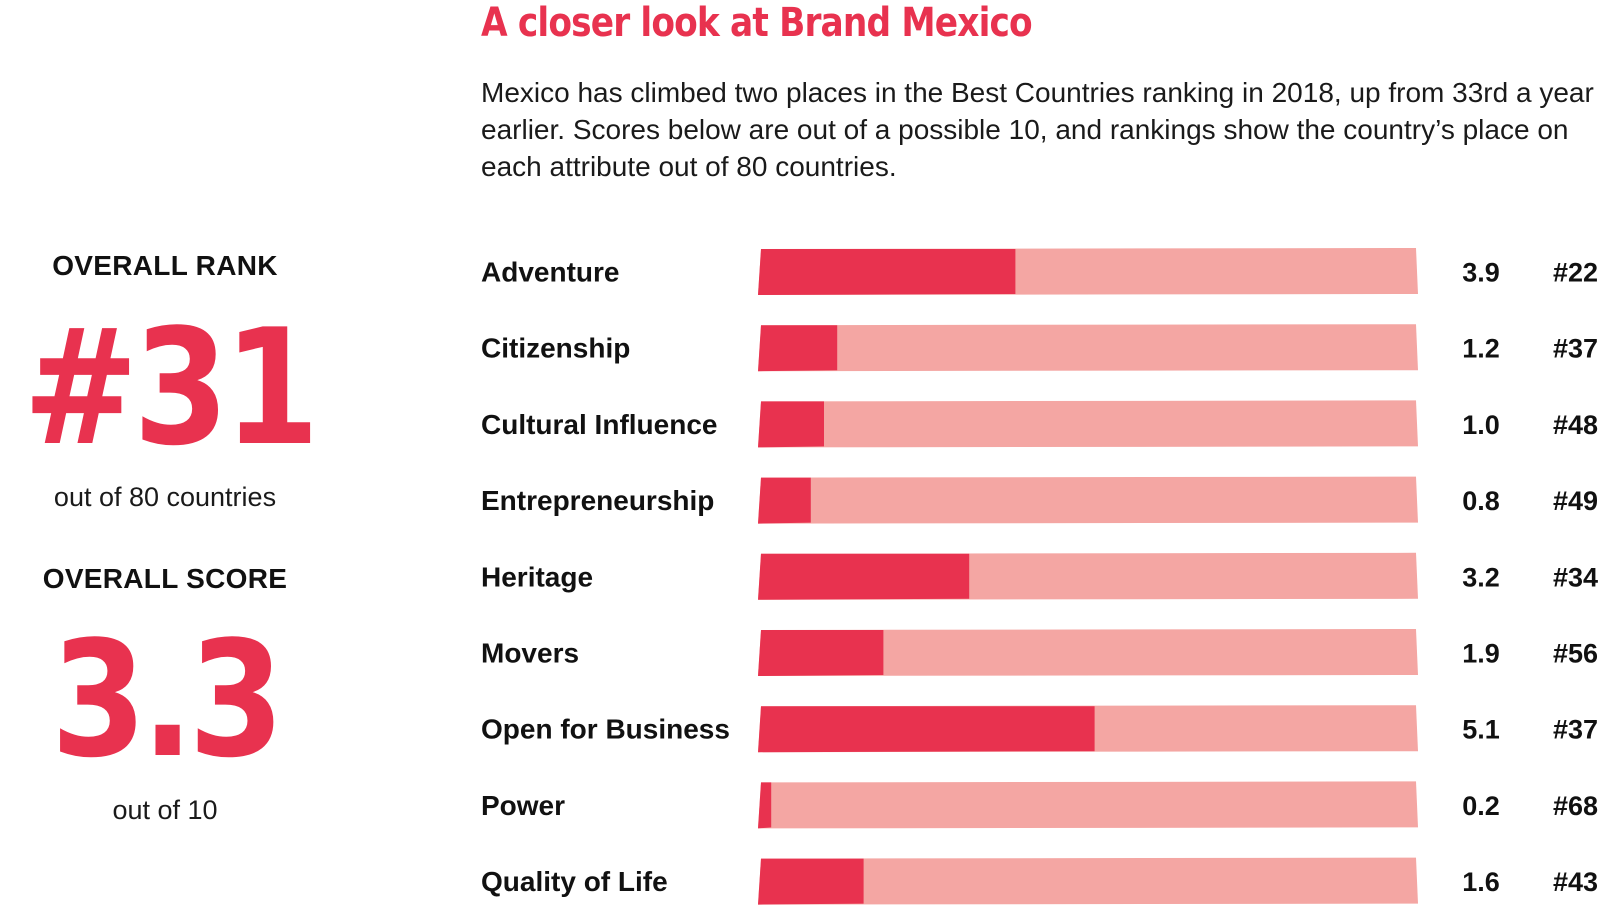 The height and width of the screenshot is (905, 1600). I want to click on bar-row: Citizenship 1.2 #37, so click(1039, 348).